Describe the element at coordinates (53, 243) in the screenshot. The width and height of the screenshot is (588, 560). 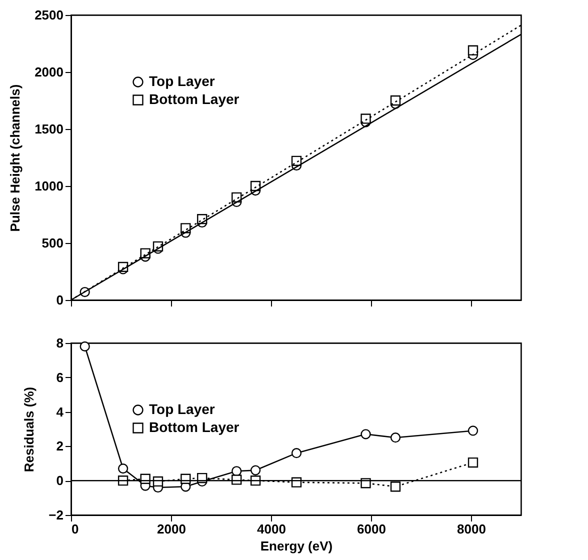
I see `y-tick-label: 500` at that location.